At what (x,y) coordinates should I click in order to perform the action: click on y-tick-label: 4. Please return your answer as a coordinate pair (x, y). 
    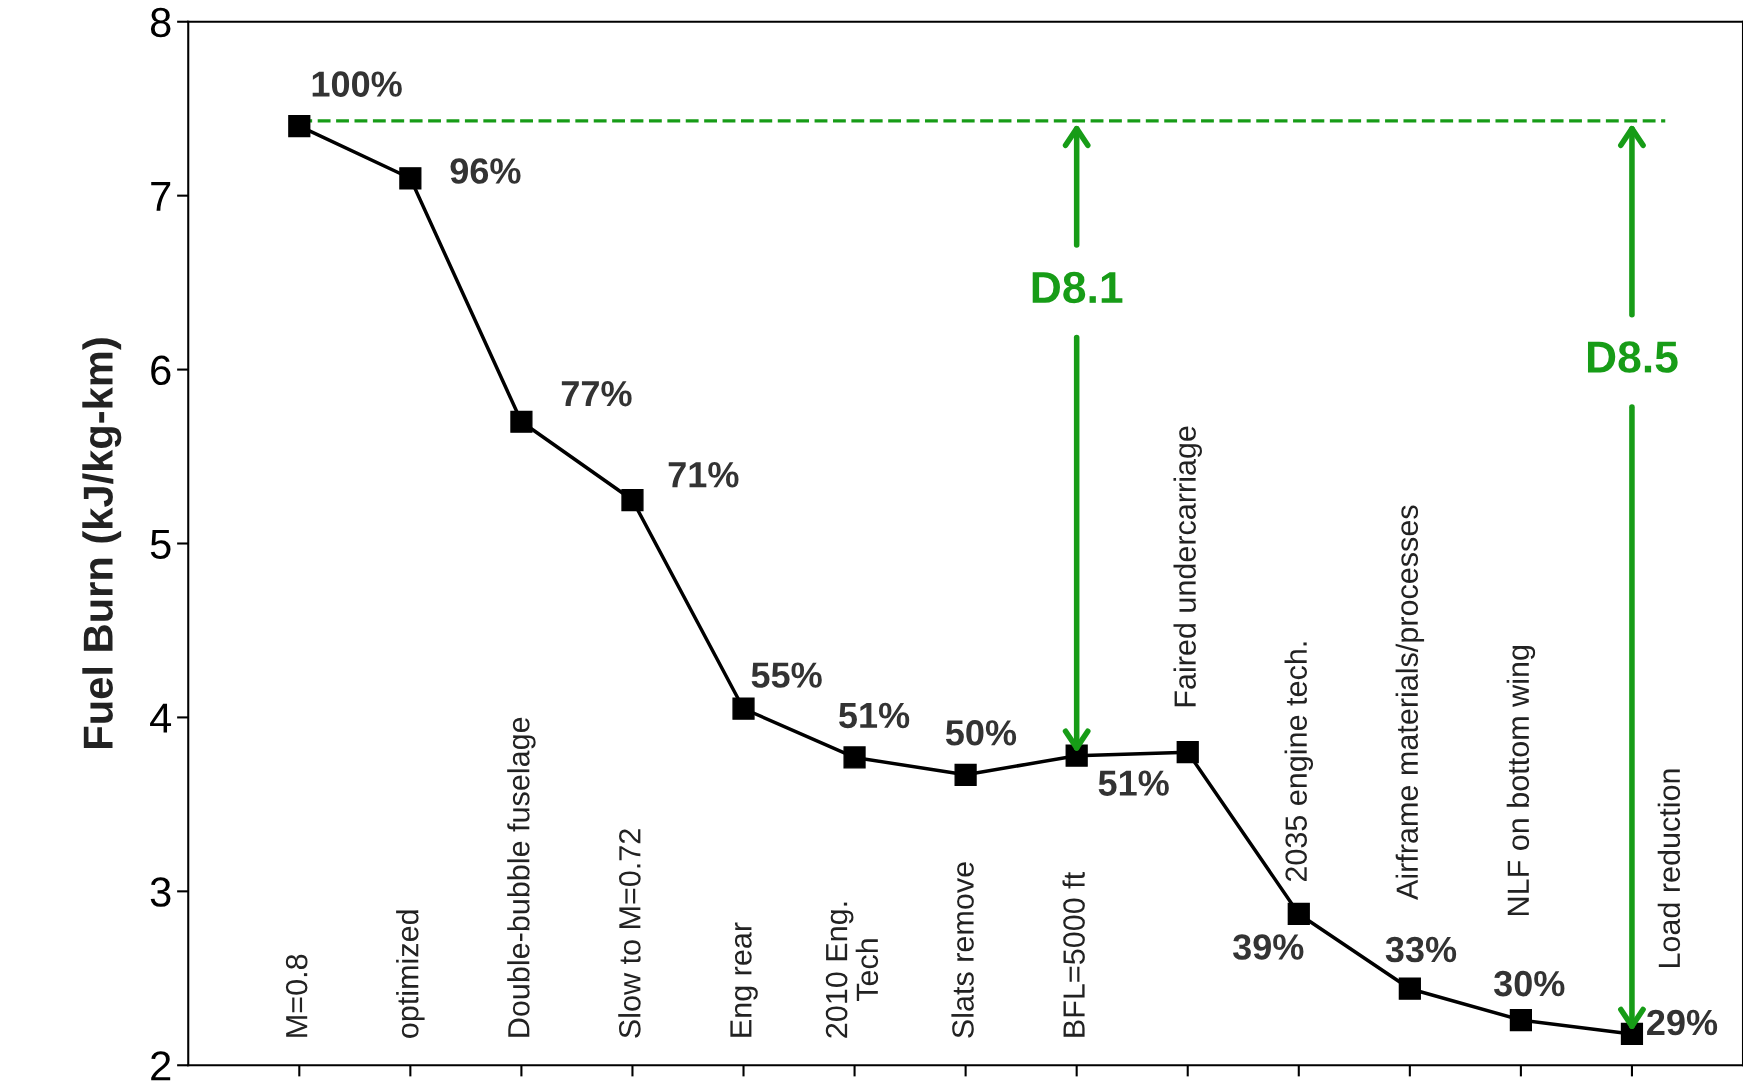
    Looking at the image, I should click on (161, 718).